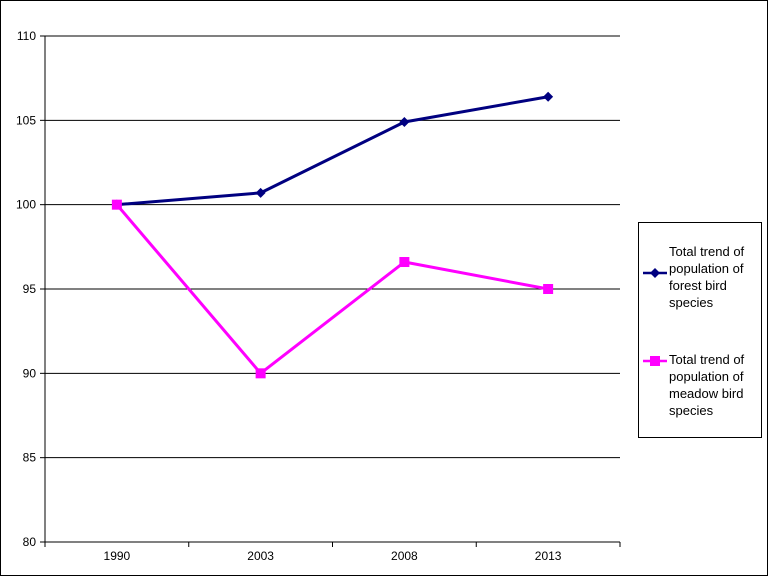  Describe the element at coordinates (30, 542) in the screenshot. I see `y-tick-label: 80` at that location.